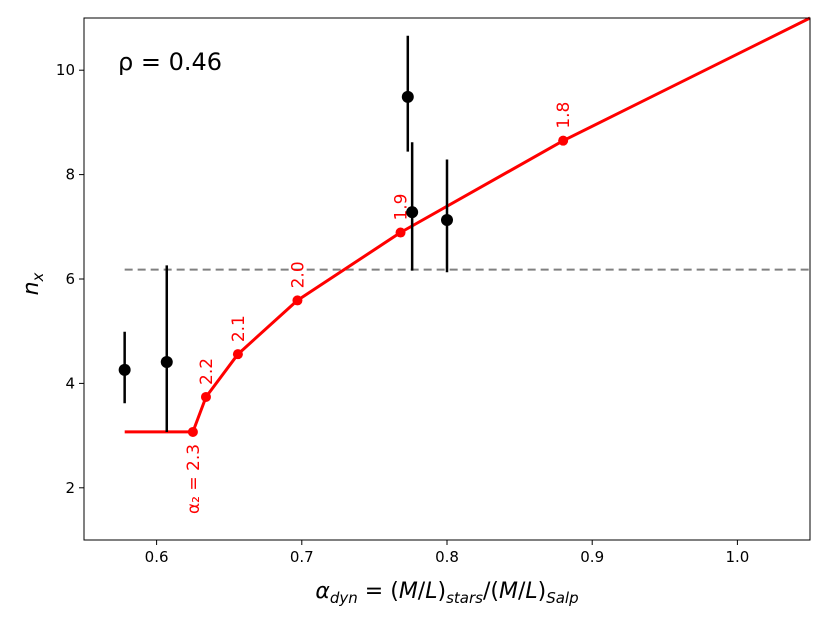  Describe the element at coordinates (194, 479) in the screenshot. I see `model-point-label: α₂ = 2.3` at that location.